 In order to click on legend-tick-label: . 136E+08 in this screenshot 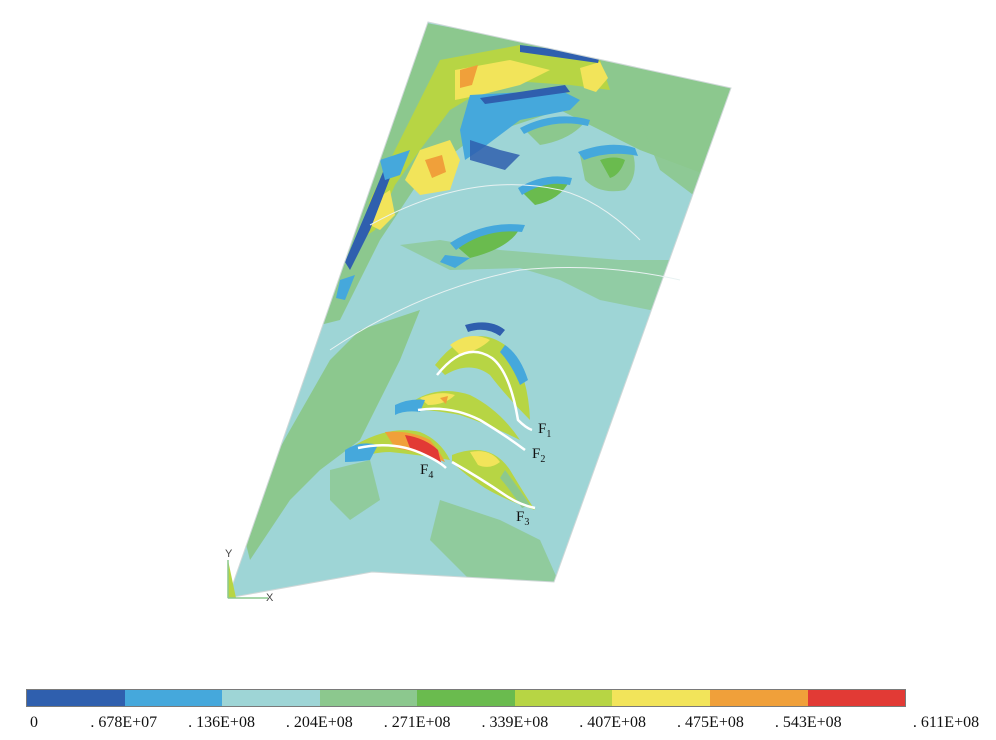, I will do `click(221, 722)`.